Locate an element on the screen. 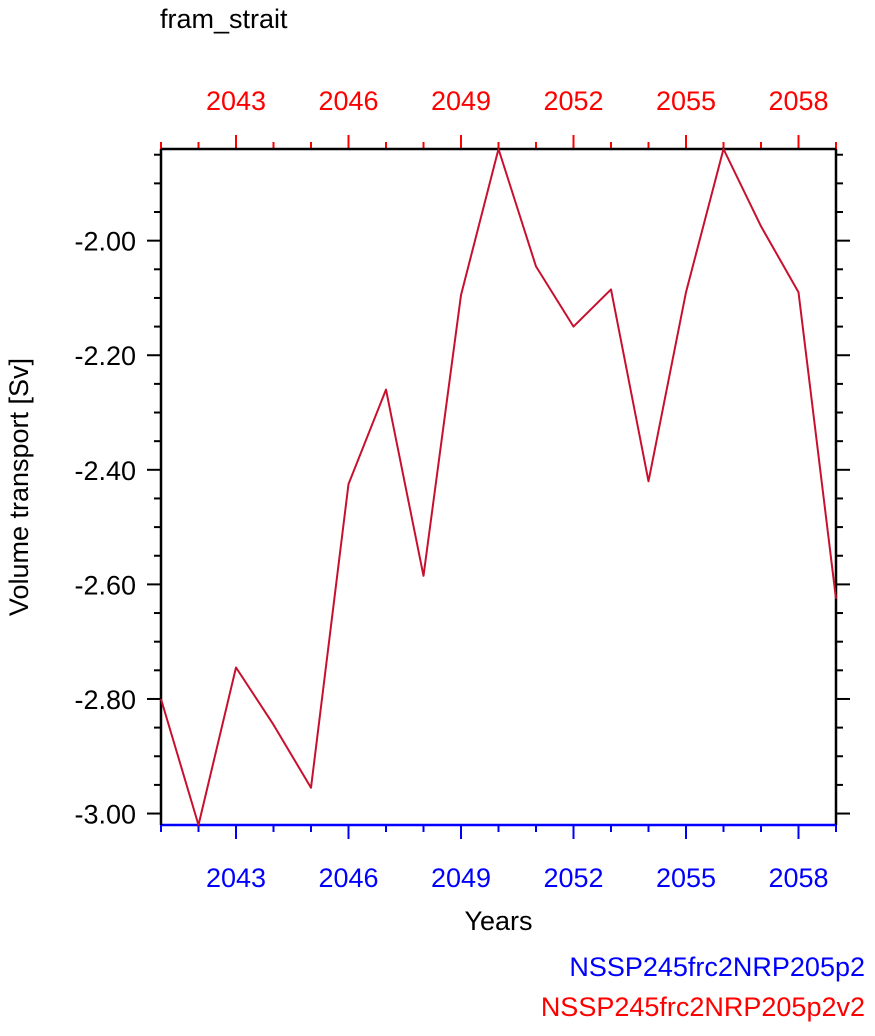 The width and height of the screenshot is (875, 1036). x-tick-label-bottom: 2043 is located at coordinates (236, 878).